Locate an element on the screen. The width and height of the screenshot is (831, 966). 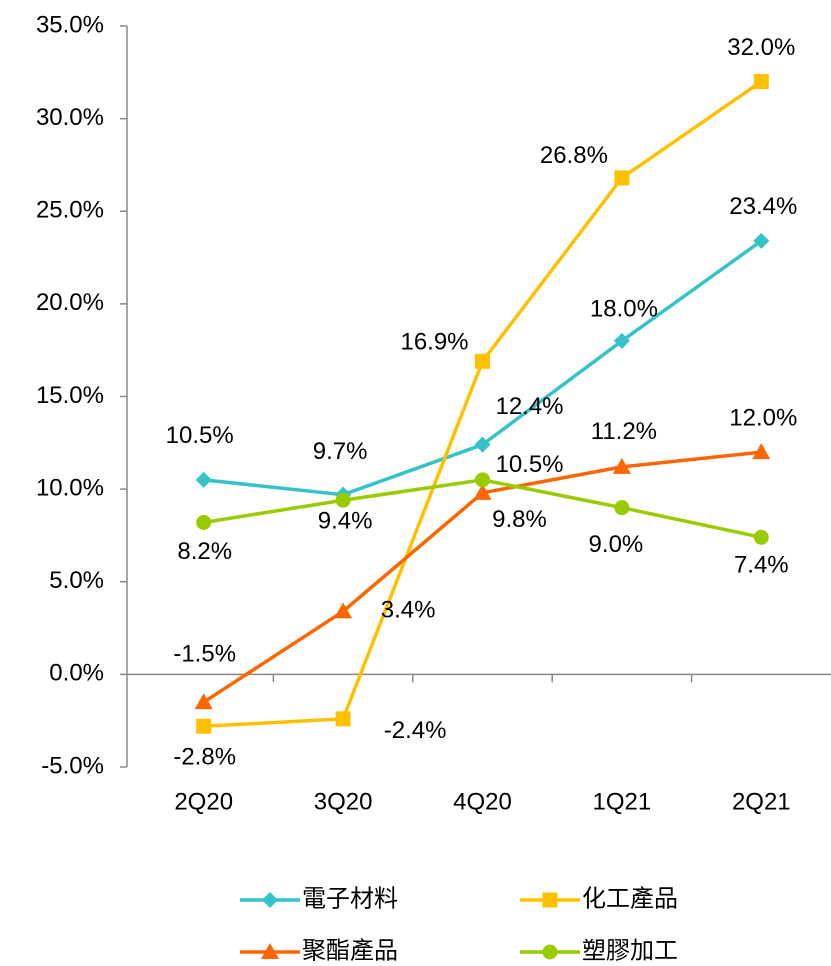
data-label: 23.4% is located at coordinates (763, 206).